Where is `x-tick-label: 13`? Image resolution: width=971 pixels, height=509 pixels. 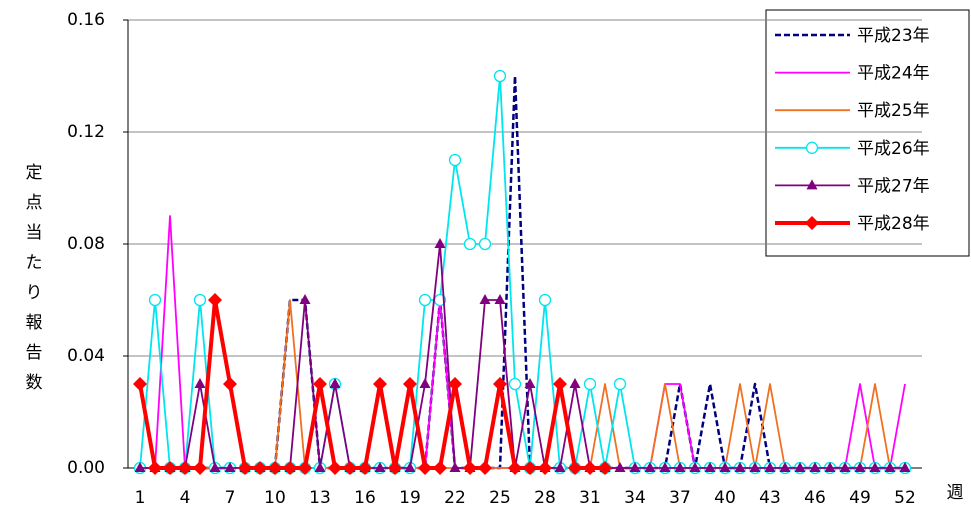
x-tick-label: 13 is located at coordinates (320, 498).